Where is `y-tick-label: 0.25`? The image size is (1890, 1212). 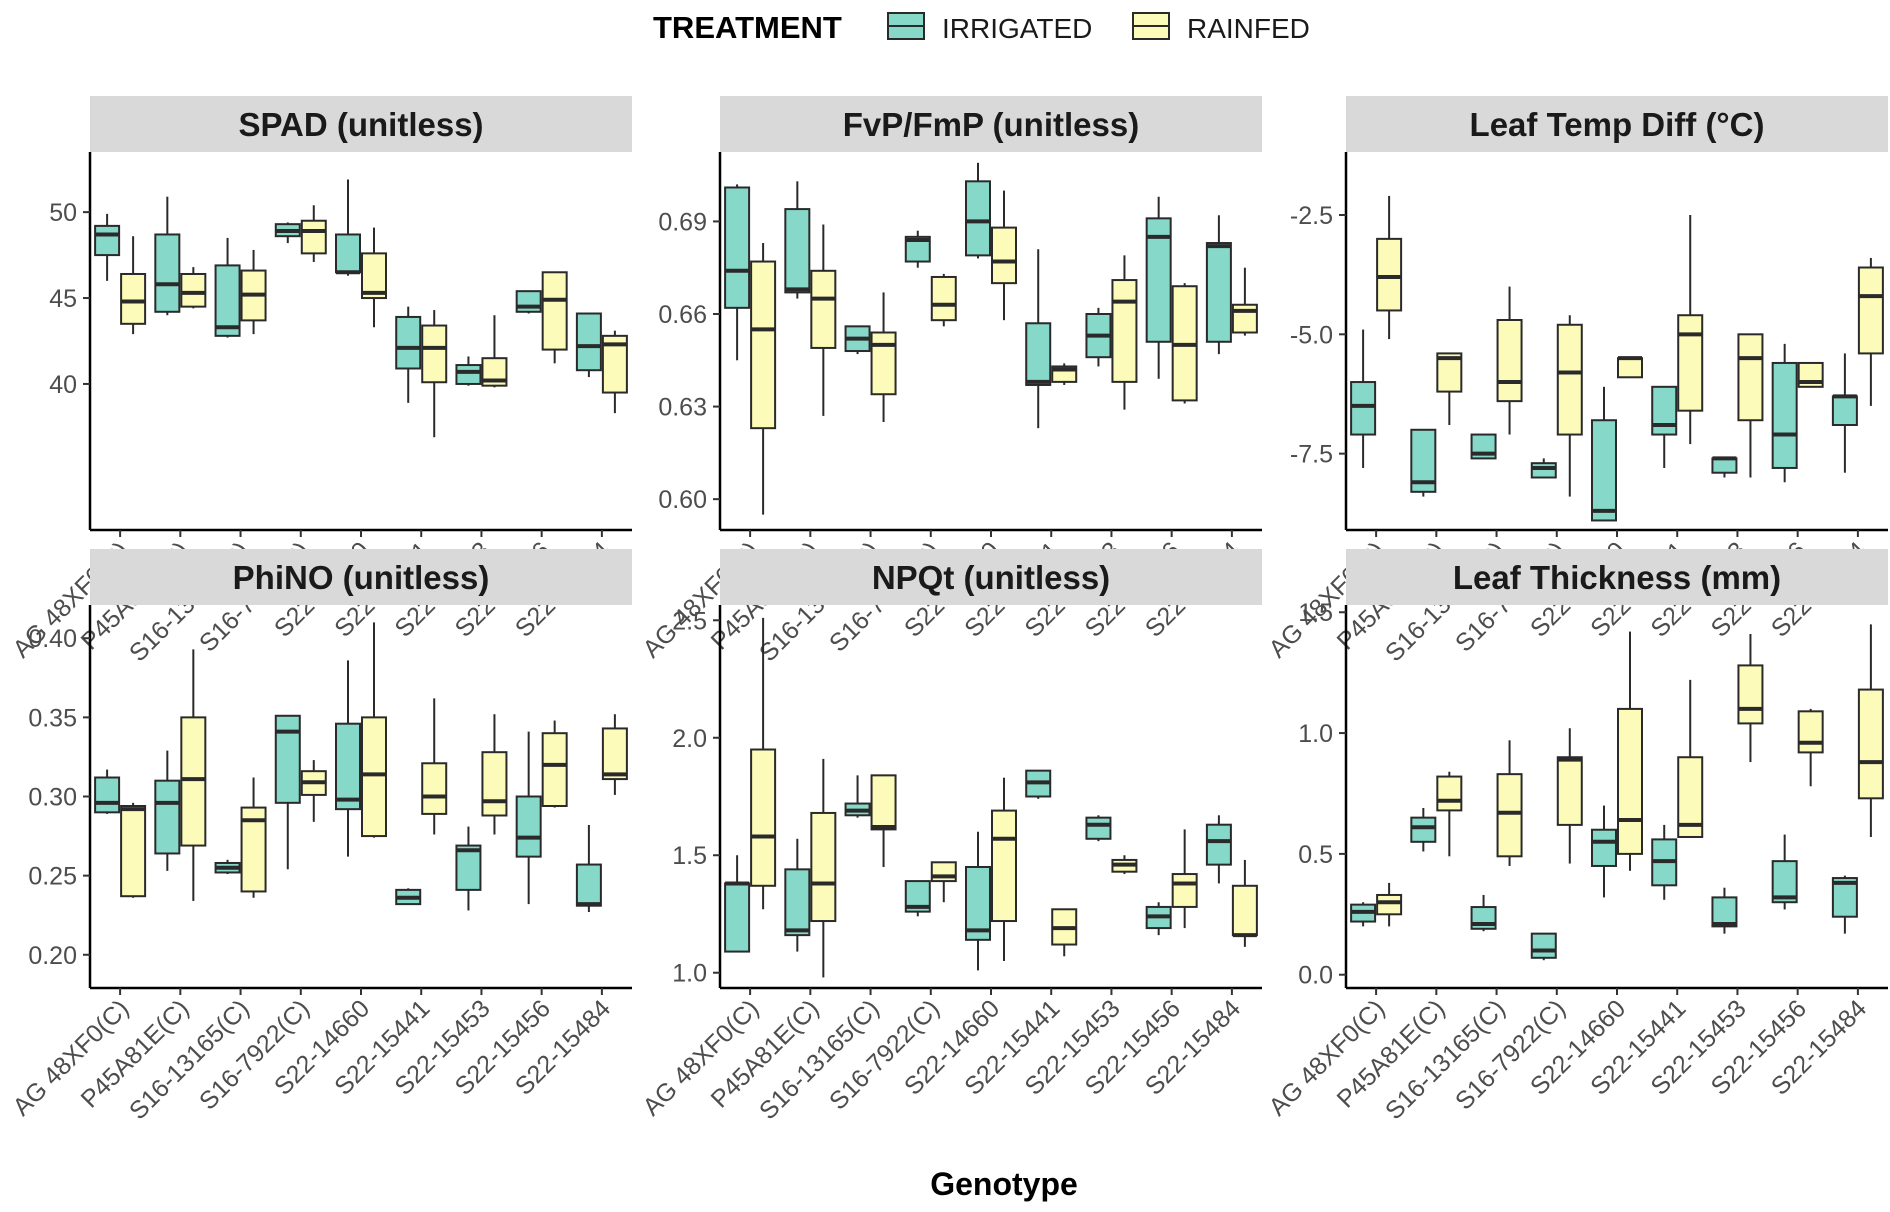
y-tick-label: 0.25 is located at coordinates (52, 877).